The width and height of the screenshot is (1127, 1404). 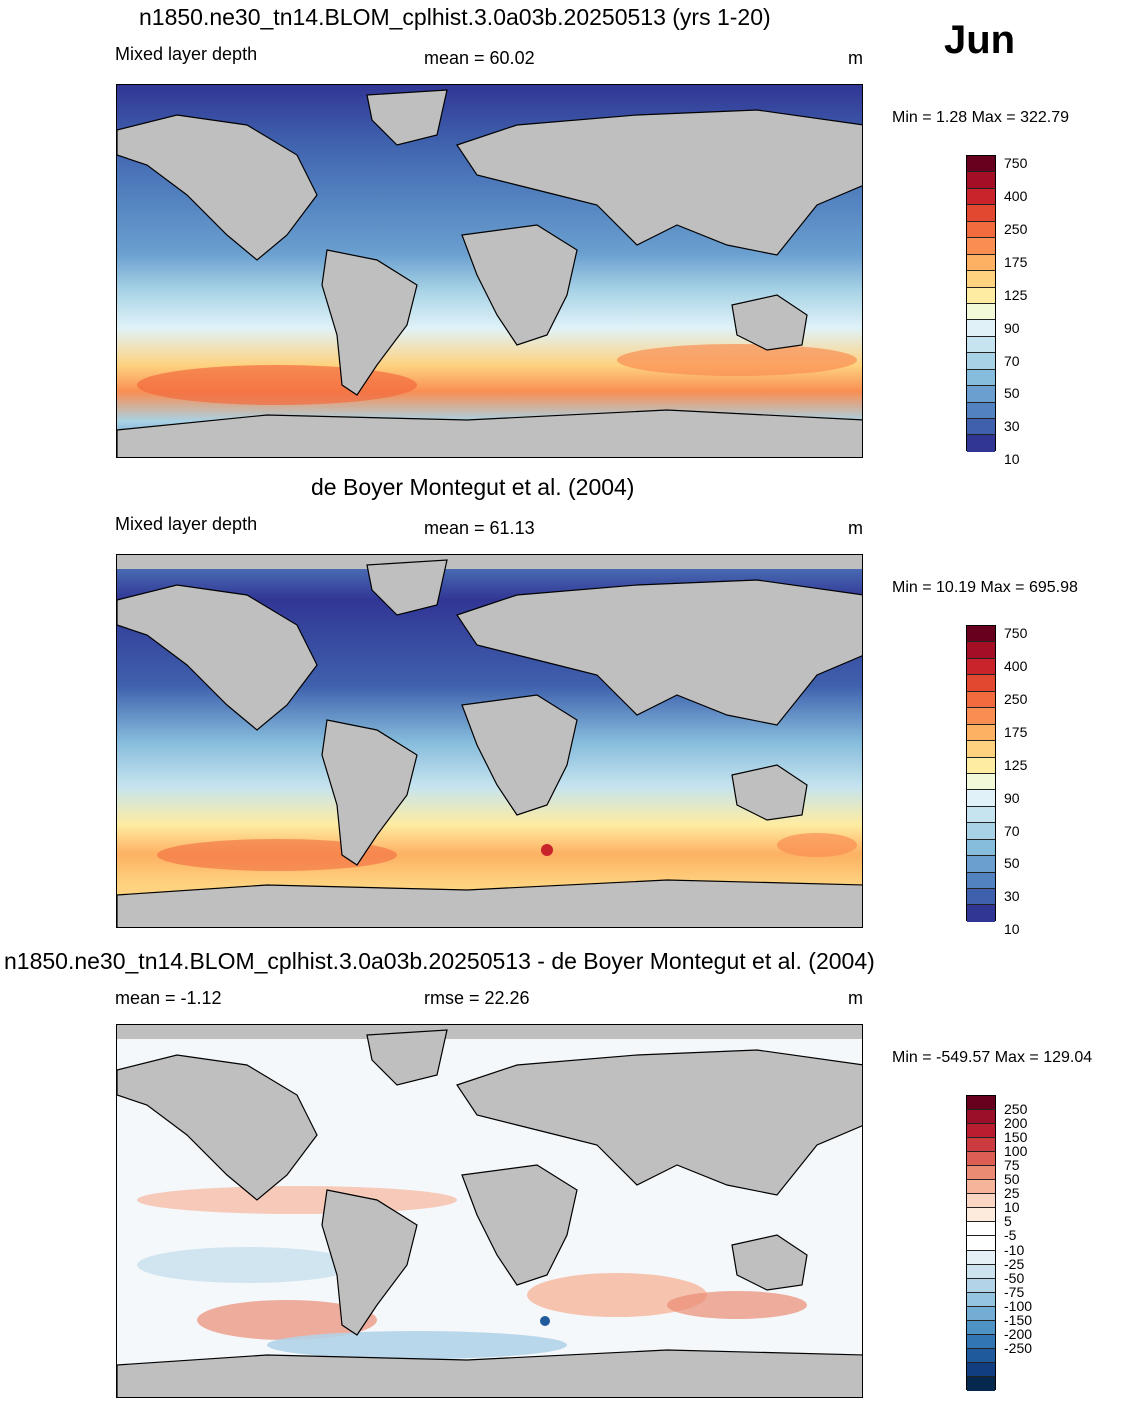 What do you see at coordinates (1018, 1333) in the screenshot?
I see `colorbar-label: -200` at bounding box center [1018, 1333].